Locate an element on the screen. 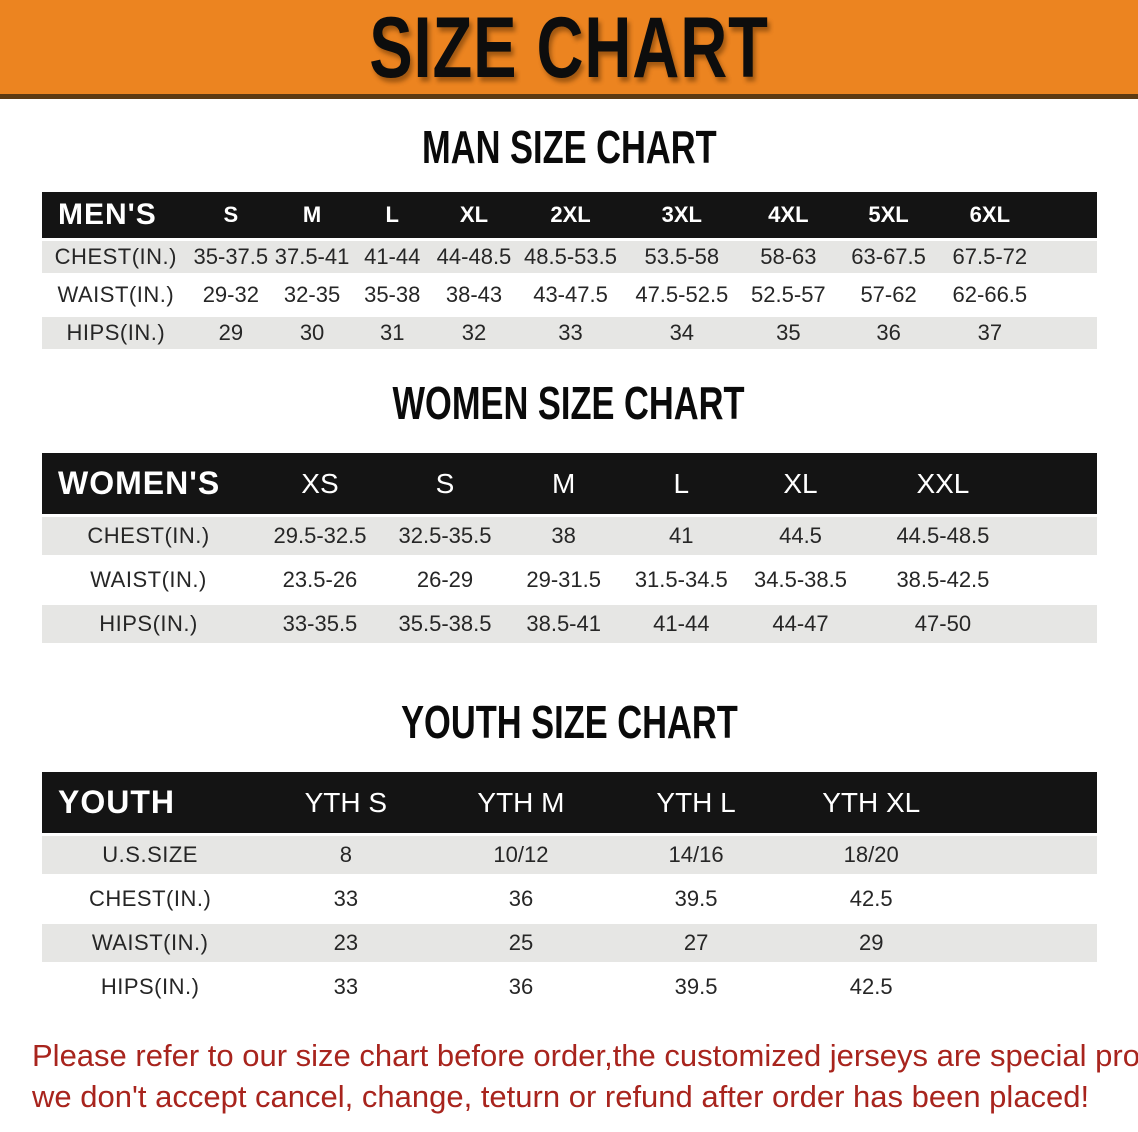 Image resolution: width=1138 pixels, height=1132 pixels. table-row: WAIST(IN.) 23 25 27 29 is located at coordinates (569, 943).